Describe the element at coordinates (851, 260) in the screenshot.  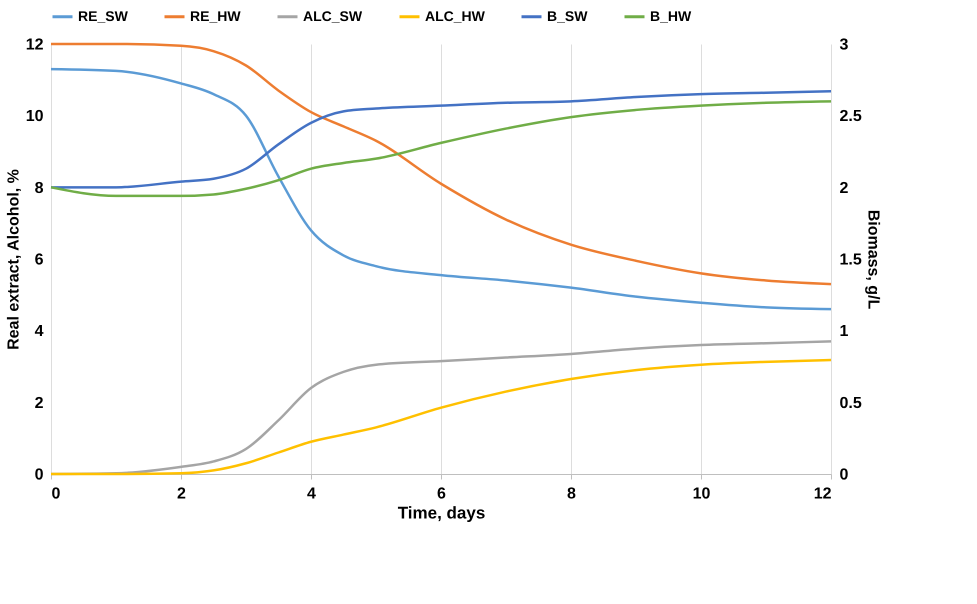
I see `y2-tick-label: 1.5` at that location.